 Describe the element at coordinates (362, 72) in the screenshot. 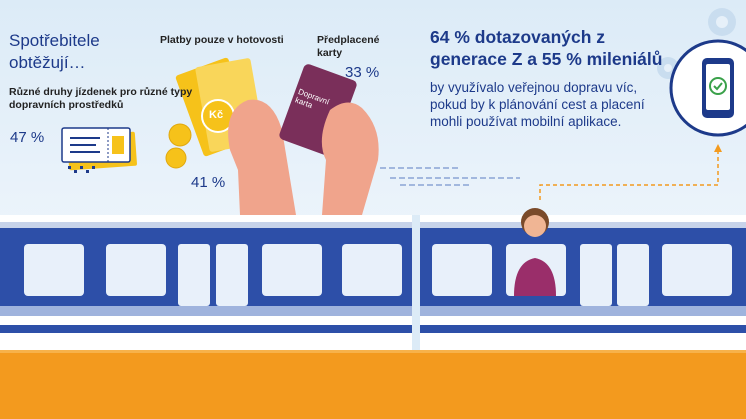

I see `card-percent: 33 %` at that location.